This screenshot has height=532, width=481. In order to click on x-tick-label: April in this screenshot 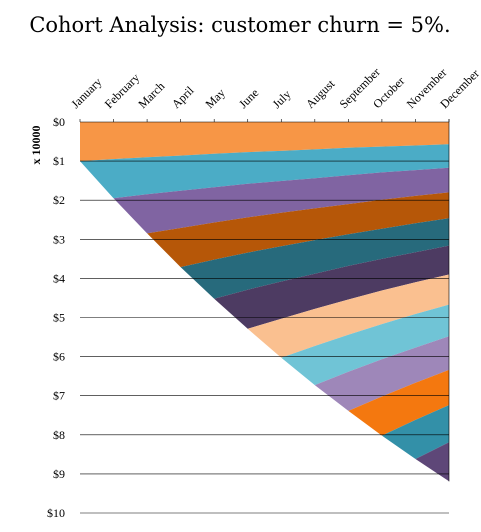, I will do `click(183, 97)`.